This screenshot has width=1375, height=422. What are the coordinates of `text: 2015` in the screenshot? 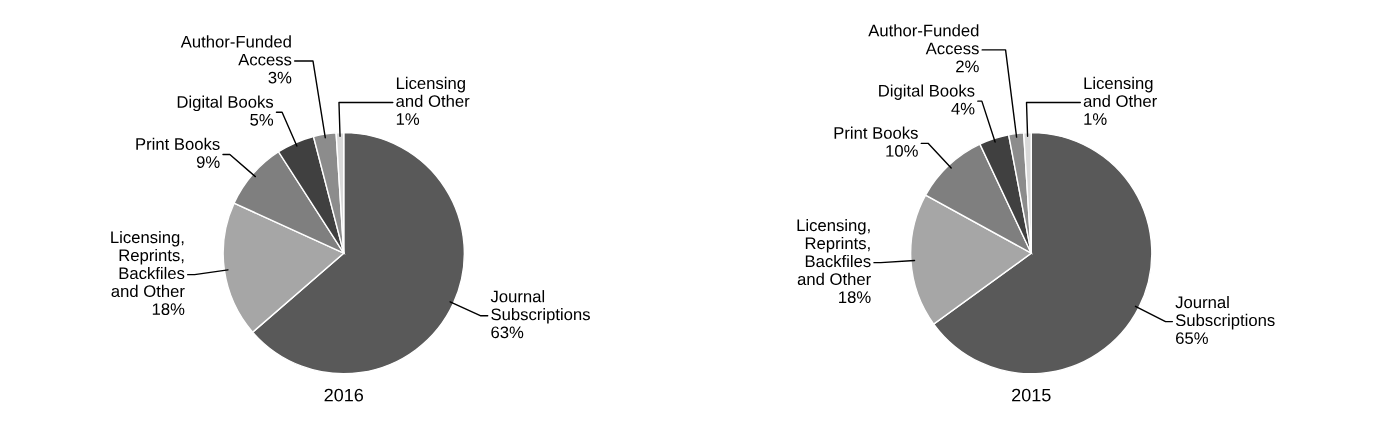 It's located at (1031, 395).